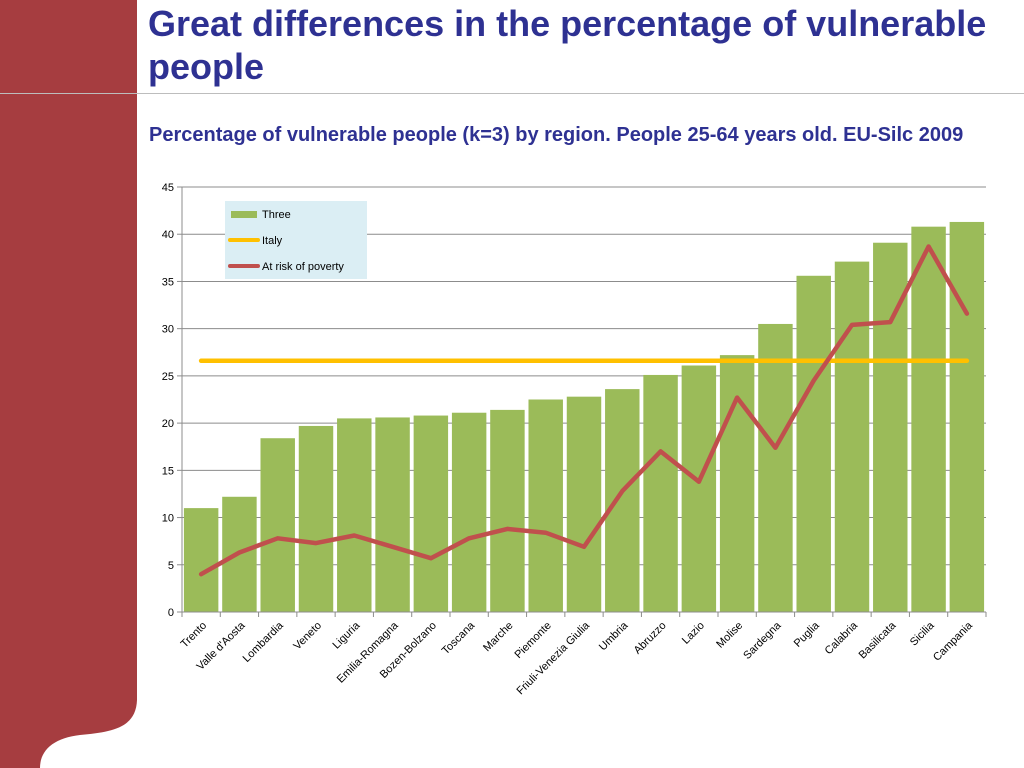  Describe the element at coordinates (168, 519) in the screenshot. I see `y-tick-label: 10` at that location.